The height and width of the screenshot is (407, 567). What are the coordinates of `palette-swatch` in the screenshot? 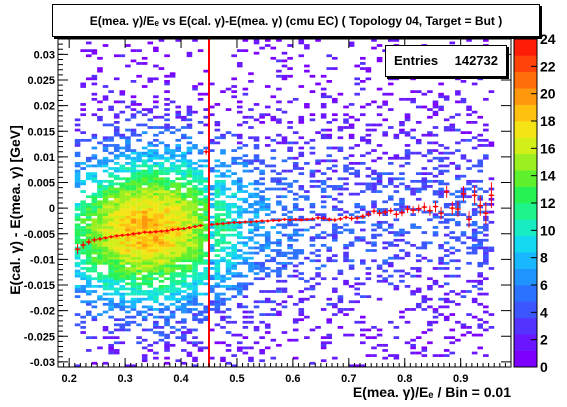 It's located at (525, 178).